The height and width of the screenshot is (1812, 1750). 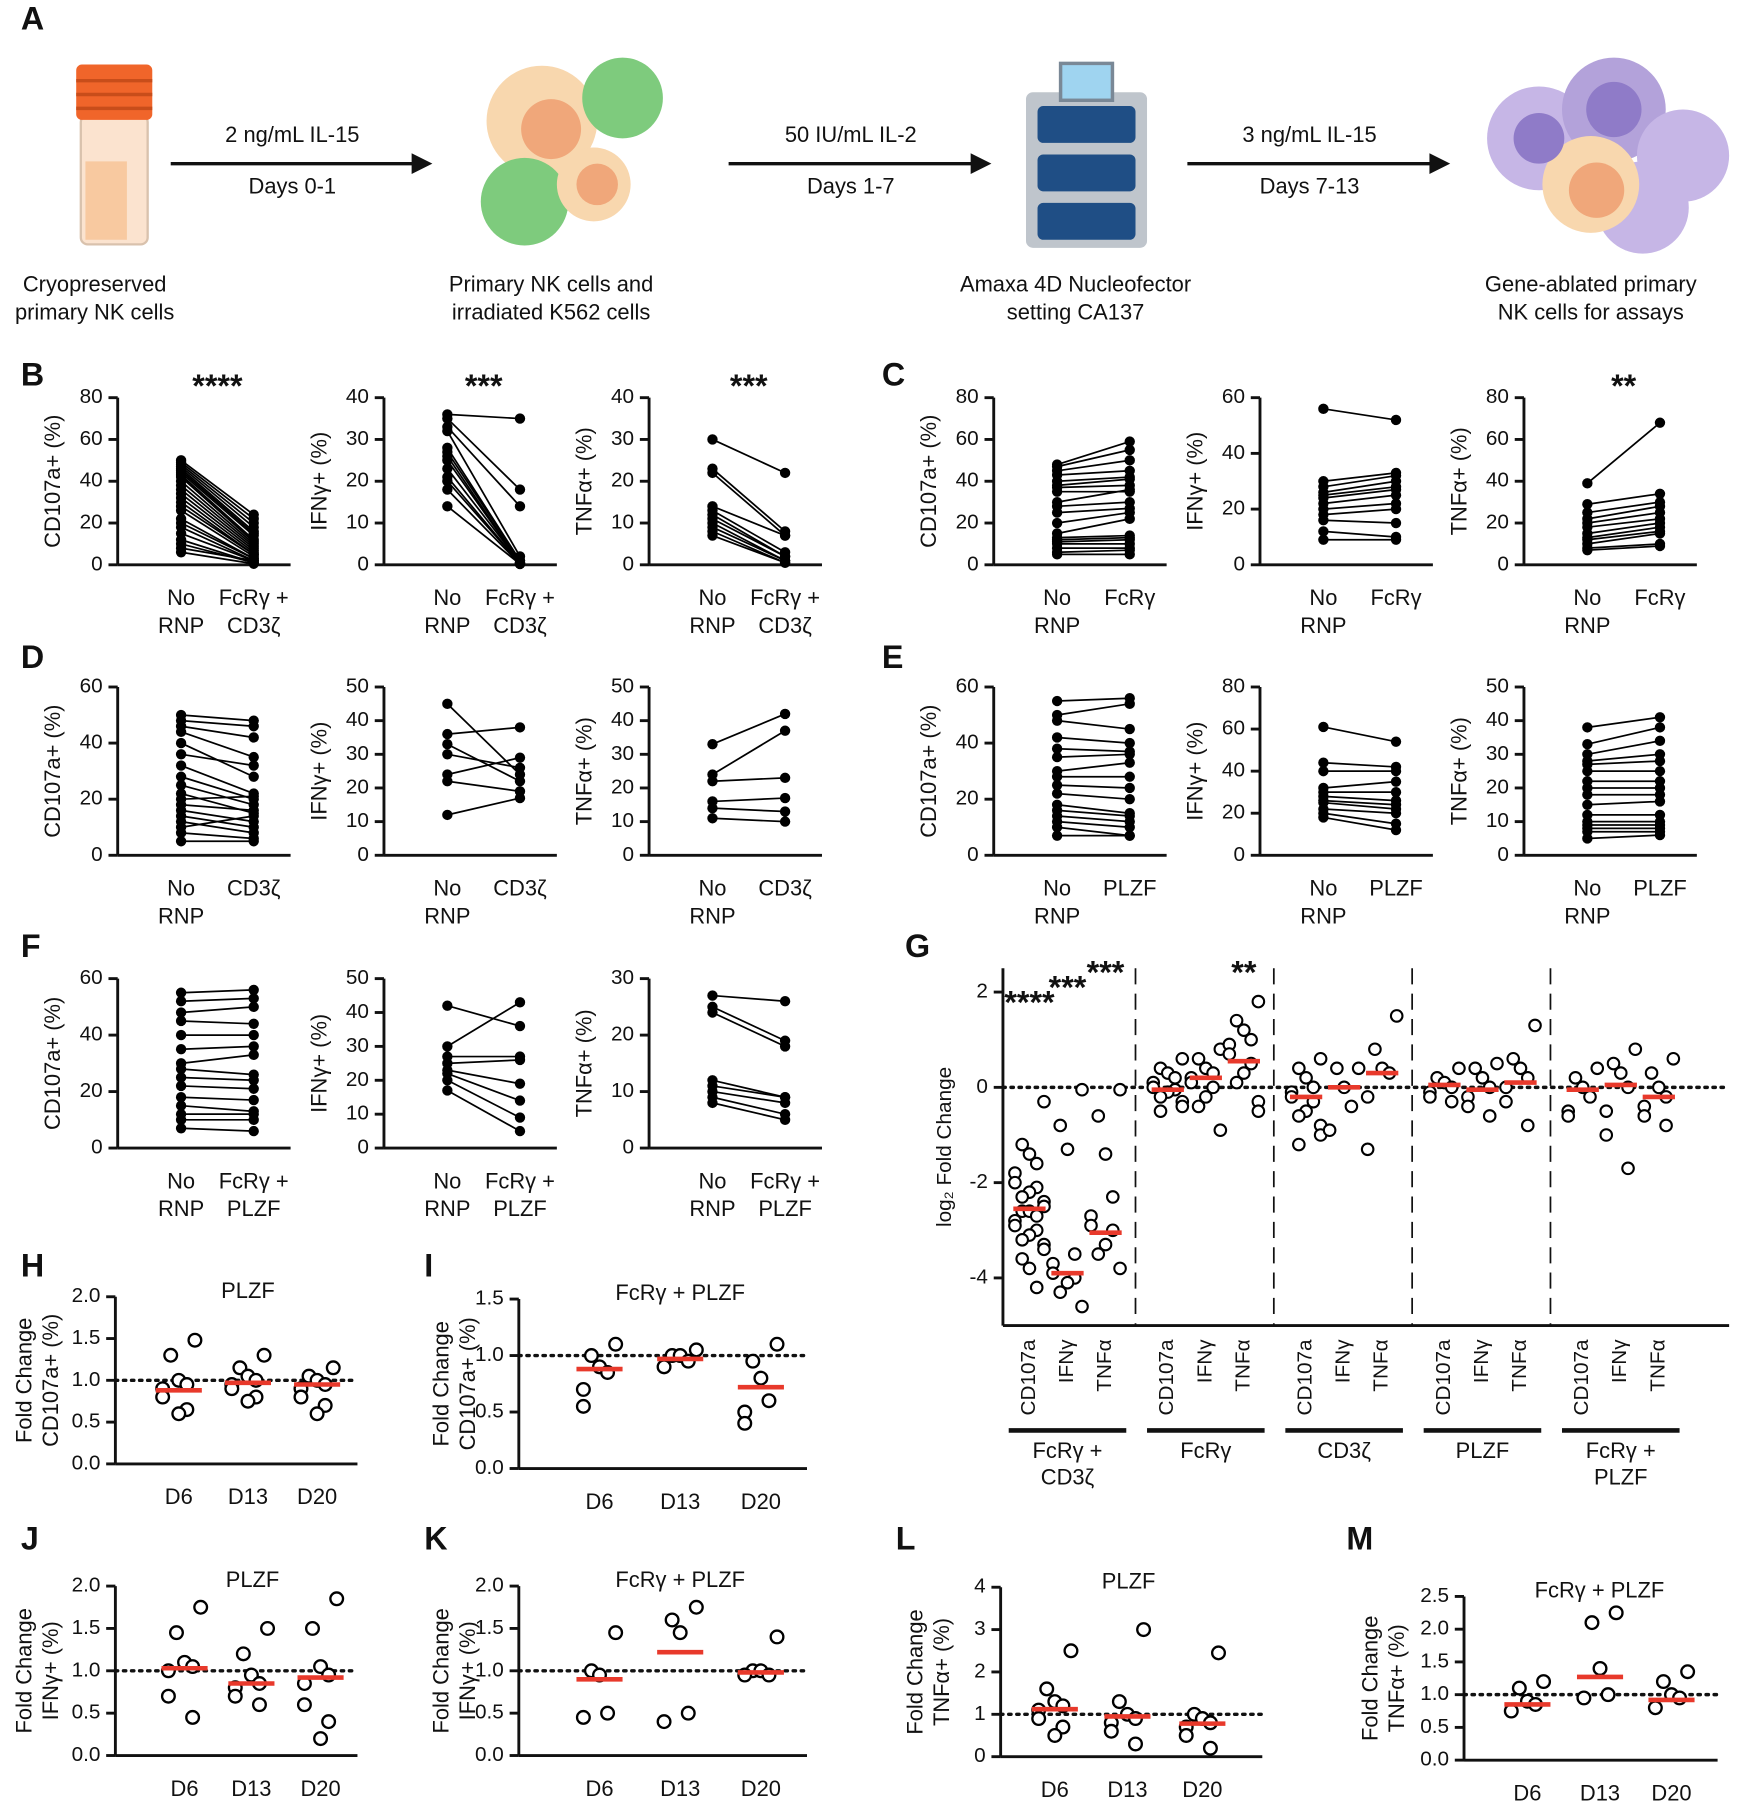 What do you see at coordinates (629, 563) in the screenshot?
I see `y-tick-label: 0` at bounding box center [629, 563].